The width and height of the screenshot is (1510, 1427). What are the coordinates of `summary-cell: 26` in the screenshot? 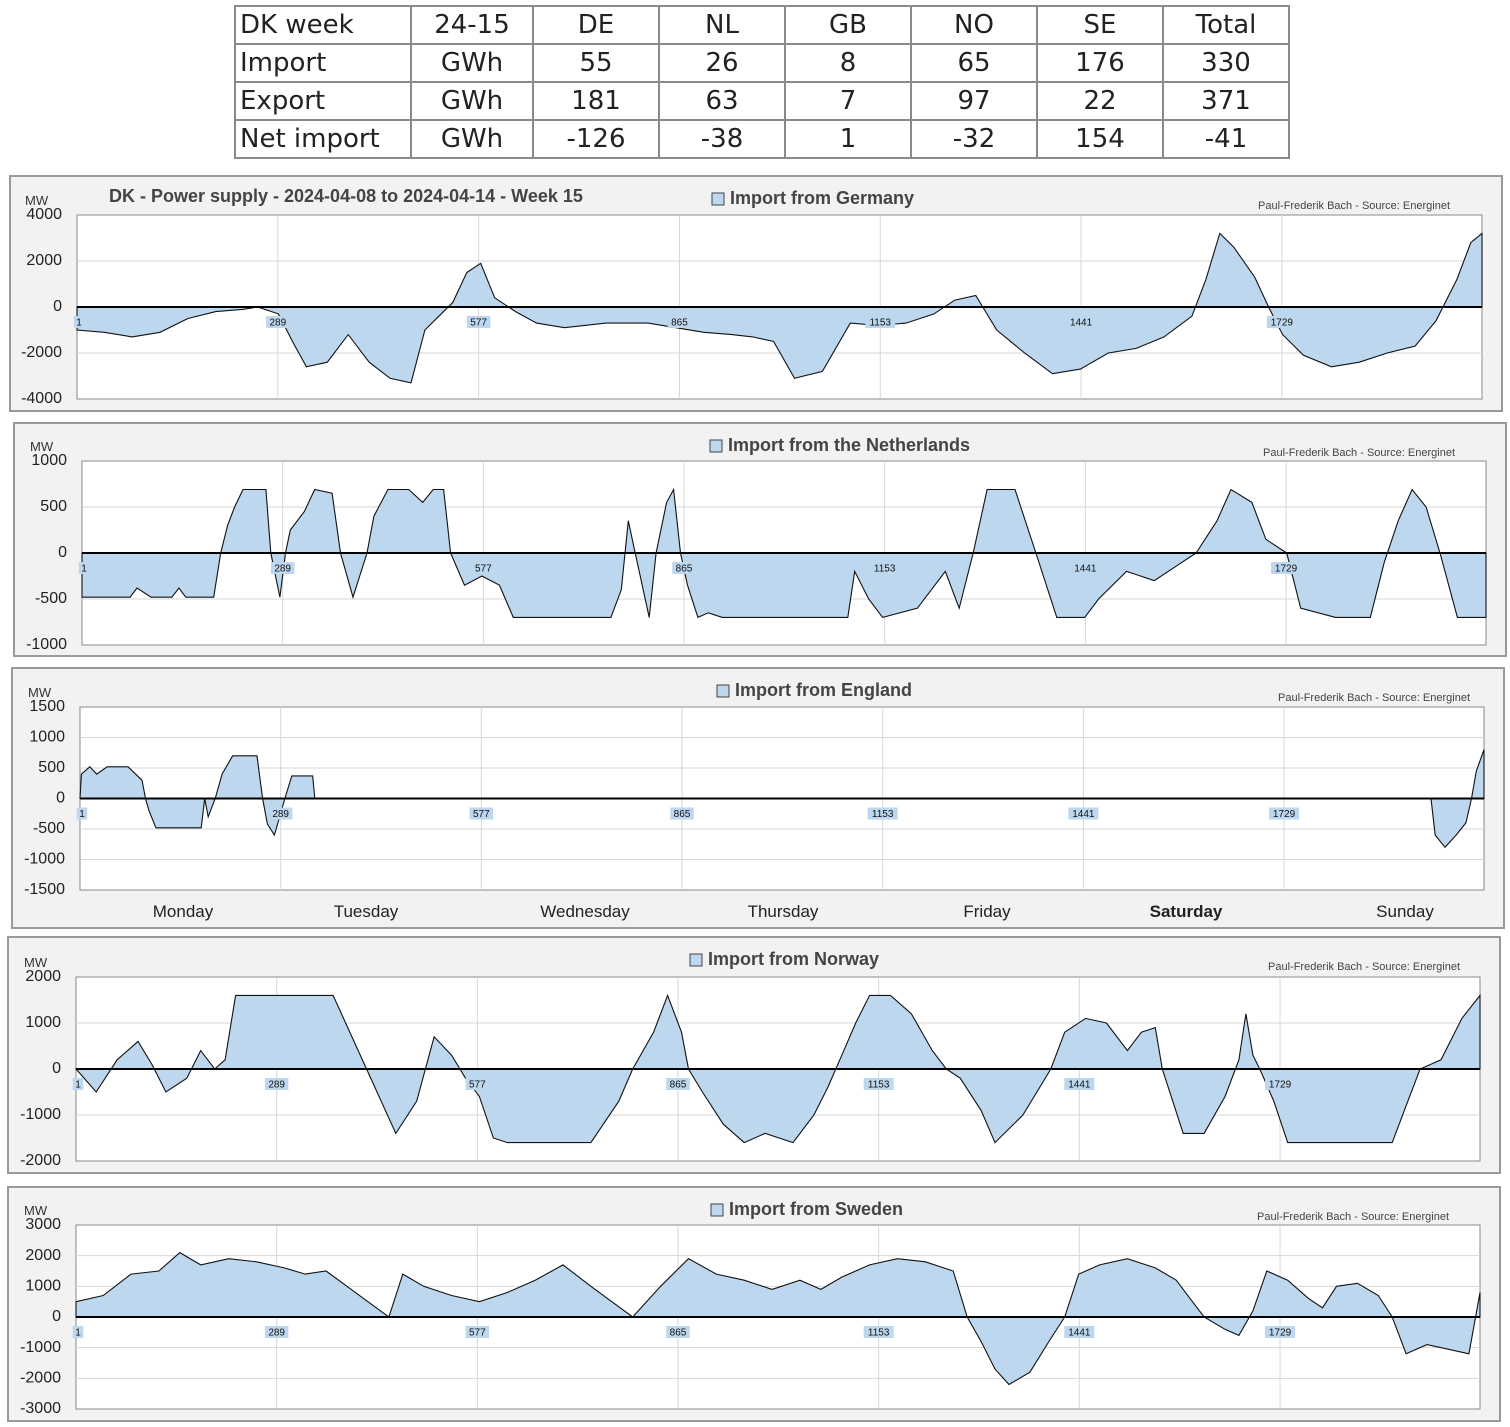 It's located at (722, 63).